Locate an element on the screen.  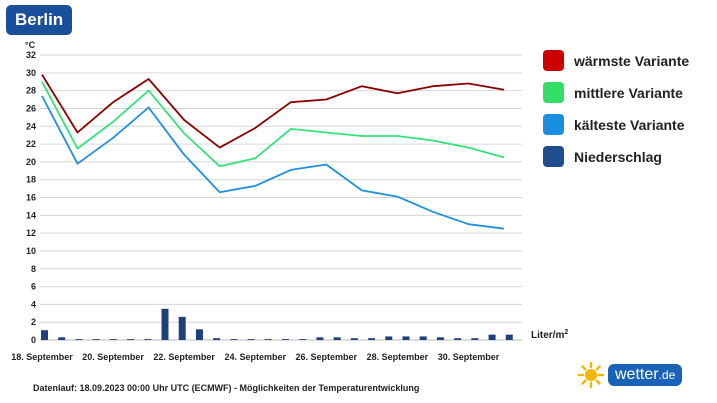
y-tick-label: 14 is located at coordinates (31, 215).